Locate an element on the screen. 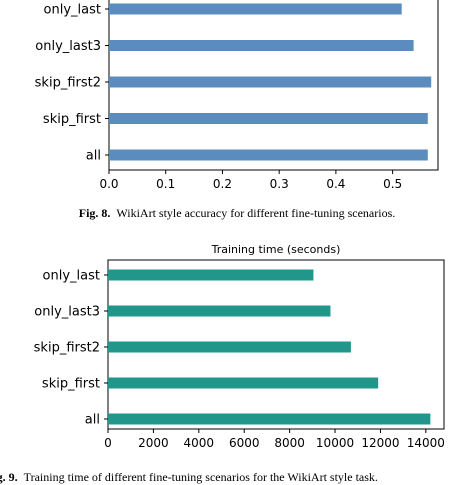  x-tick-label: 0.0 is located at coordinates (108, 184).